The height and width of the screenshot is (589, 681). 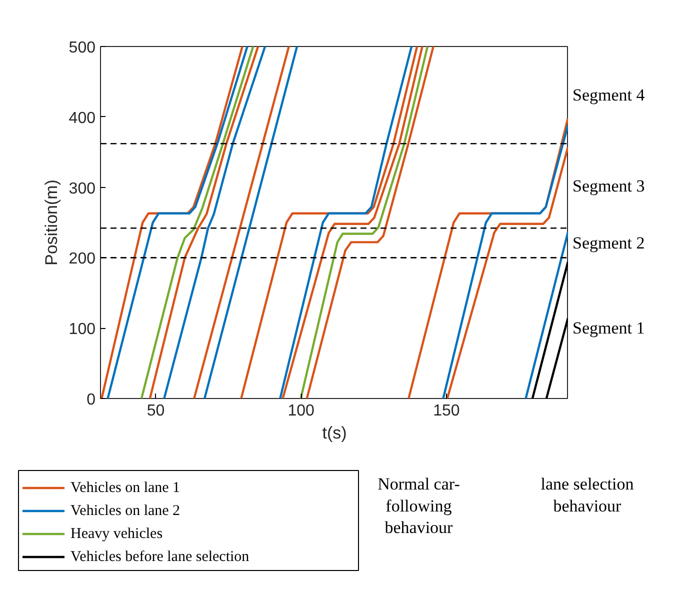 I want to click on legend-label: Vehicles before lane selection, so click(x=160, y=557).